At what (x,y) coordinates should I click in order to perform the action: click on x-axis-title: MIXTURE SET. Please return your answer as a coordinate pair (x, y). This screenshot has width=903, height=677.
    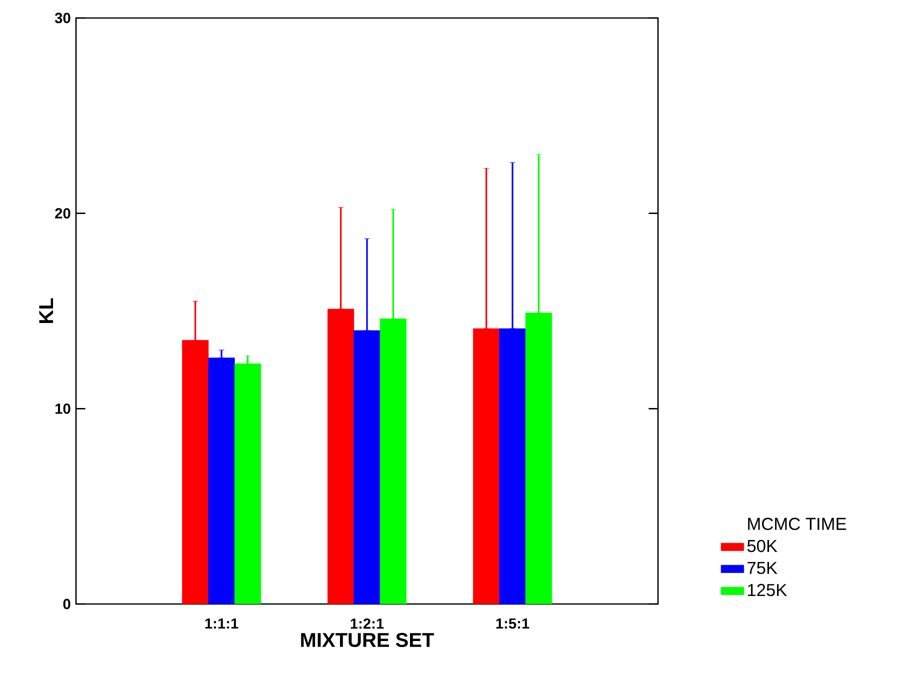
    Looking at the image, I should click on (367, 640).